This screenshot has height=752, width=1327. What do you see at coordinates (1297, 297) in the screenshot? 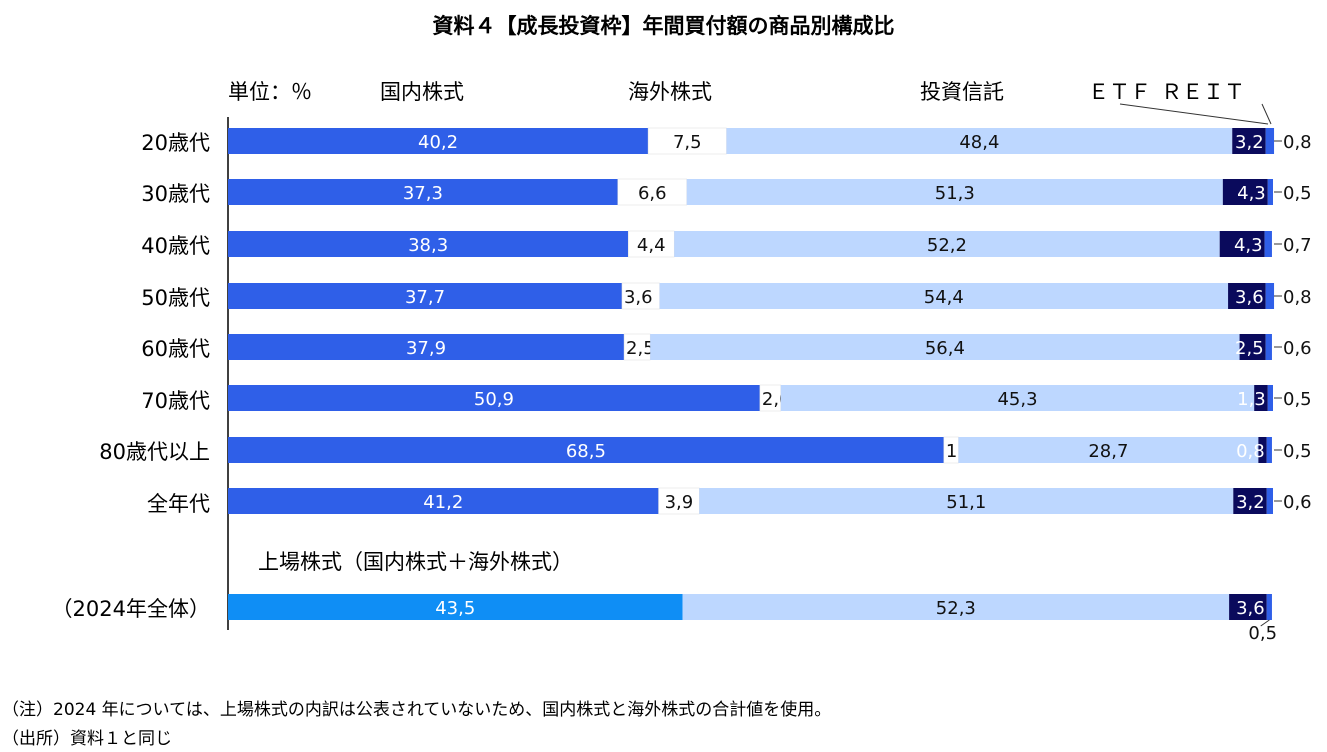
I see `data-label-reit-row-3: 0,8` at bounding box center [1297, 297].